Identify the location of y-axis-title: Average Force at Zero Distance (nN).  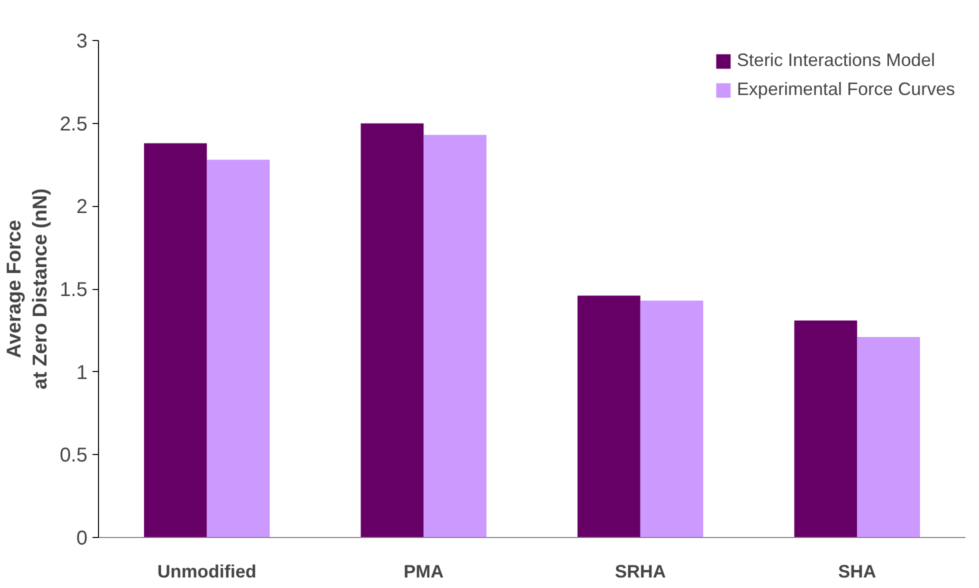
(27, 289).